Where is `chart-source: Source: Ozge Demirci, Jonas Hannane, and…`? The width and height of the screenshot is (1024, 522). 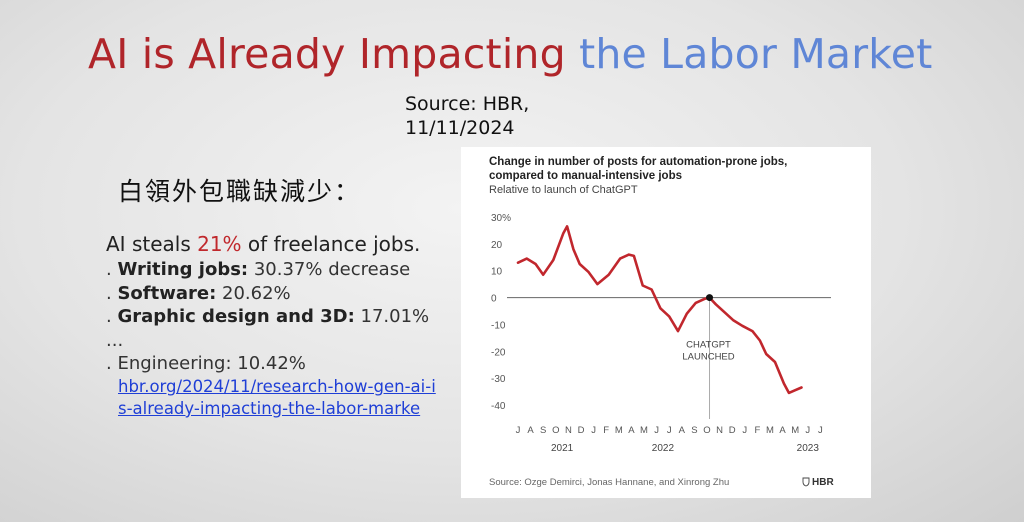
chart-source: Source: Ozge Demirci, Jonas Hannane, and… is located at coordinates (609, 482).